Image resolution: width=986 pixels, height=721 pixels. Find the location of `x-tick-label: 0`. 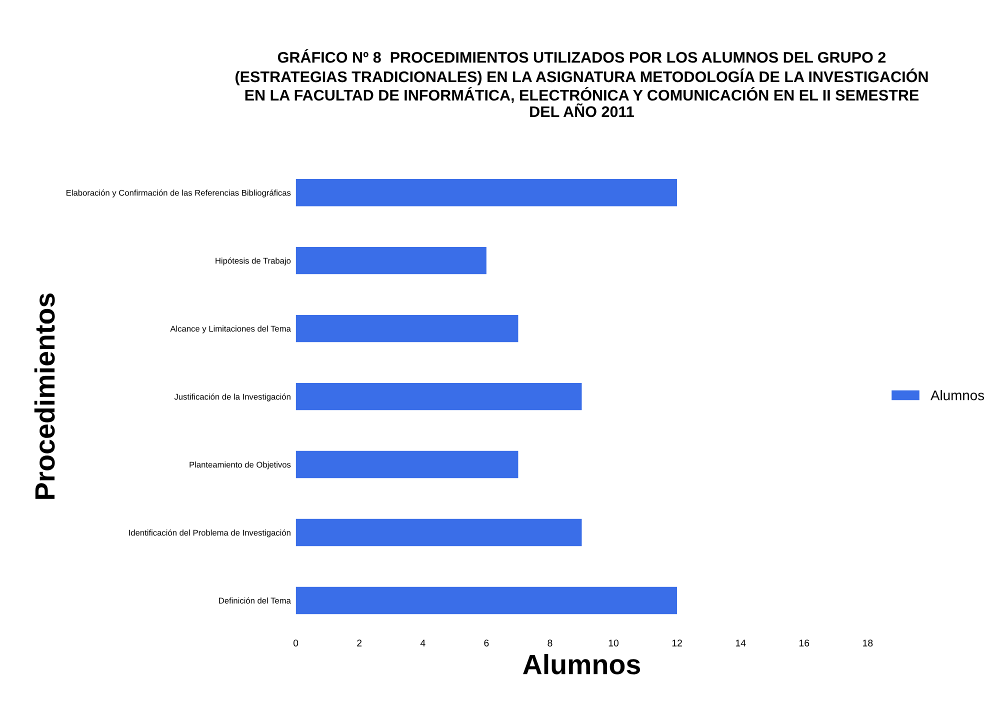

x-tick-label: 0 is located at coordinates (295, 643).